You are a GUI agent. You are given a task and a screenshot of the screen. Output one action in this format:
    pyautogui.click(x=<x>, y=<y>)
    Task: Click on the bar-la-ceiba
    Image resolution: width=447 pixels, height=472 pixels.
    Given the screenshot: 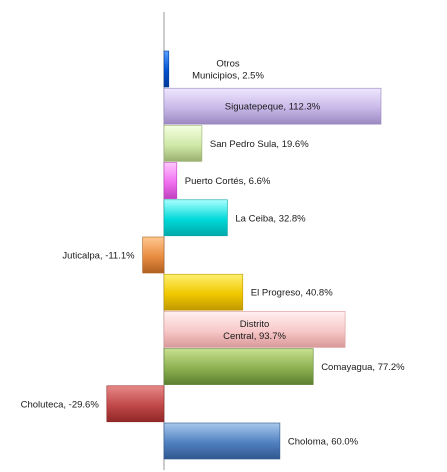 What is the action you would take?
    pyautogui.click(x=195, y=218)
    